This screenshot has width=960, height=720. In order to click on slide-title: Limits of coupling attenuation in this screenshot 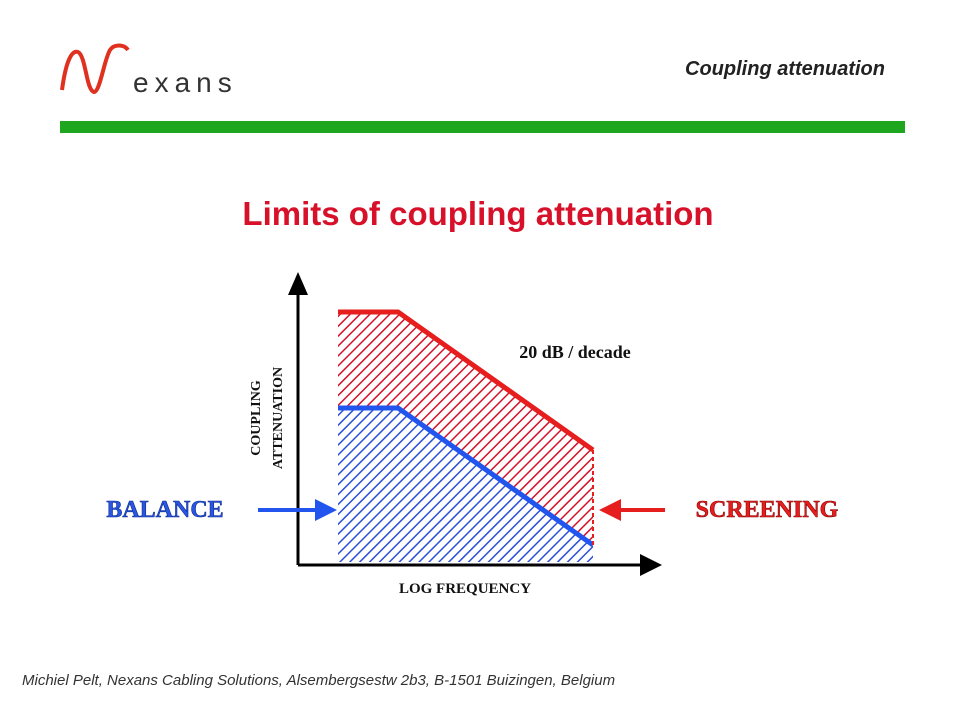, I will do `click(477, 213)`.